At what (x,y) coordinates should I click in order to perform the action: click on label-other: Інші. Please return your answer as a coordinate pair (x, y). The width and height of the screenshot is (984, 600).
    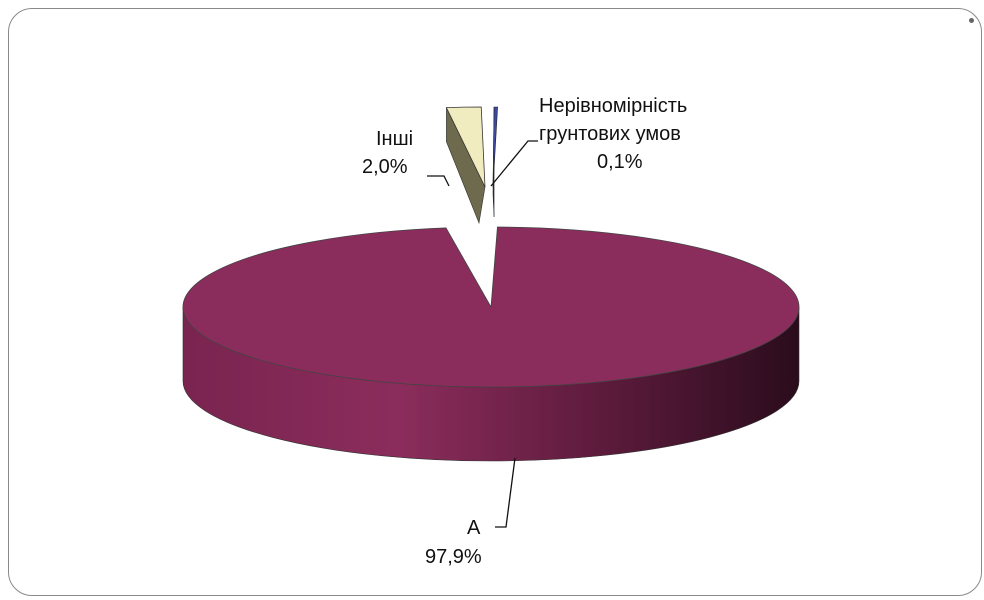
    Looking at the image, I should click on (394, 139).